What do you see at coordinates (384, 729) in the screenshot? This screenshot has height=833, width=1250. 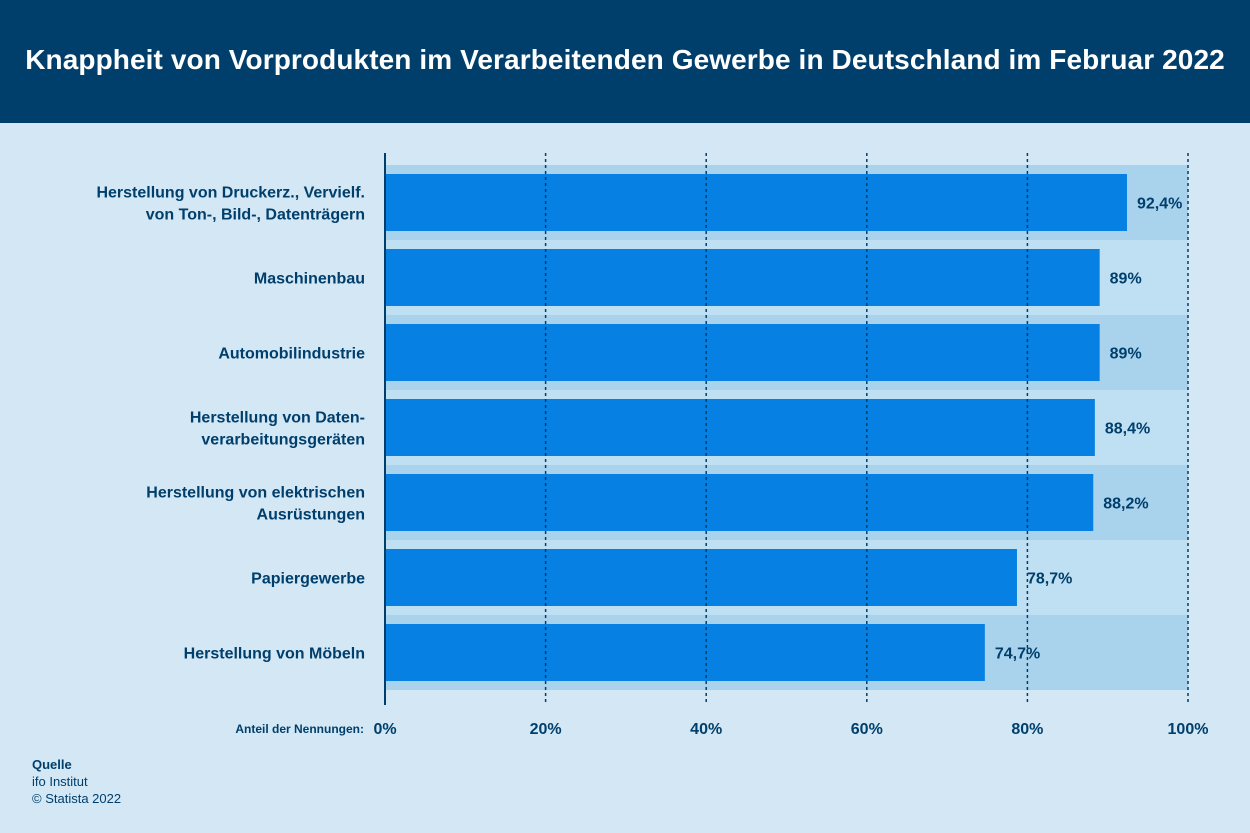 I see `x-tick-label: 0%` at bounding box center [384, 729].